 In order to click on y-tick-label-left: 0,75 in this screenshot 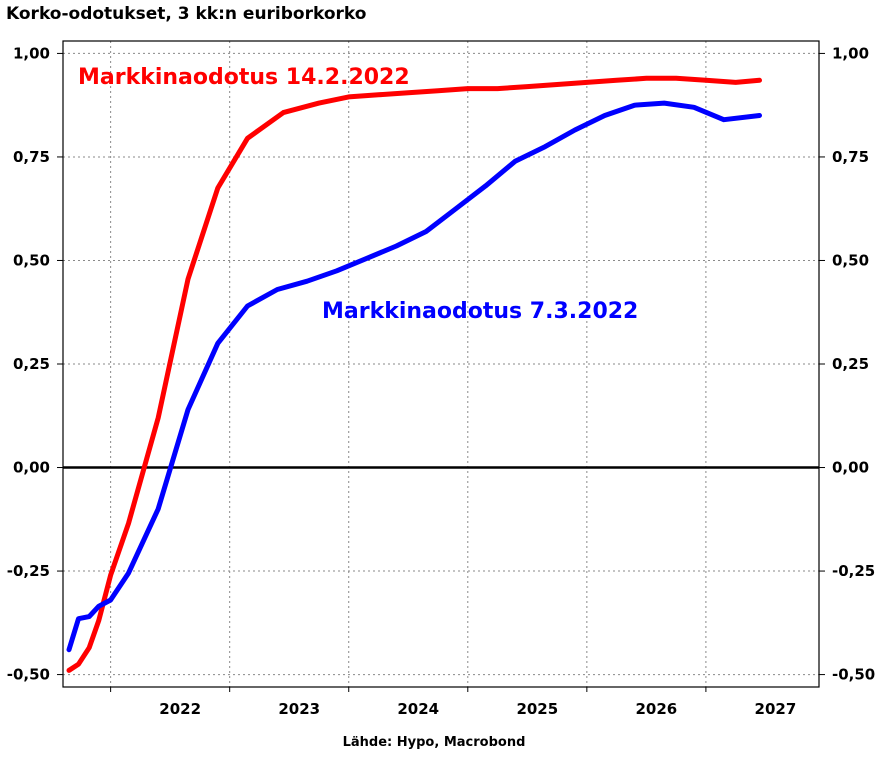, I will do `click(31, 157)`.